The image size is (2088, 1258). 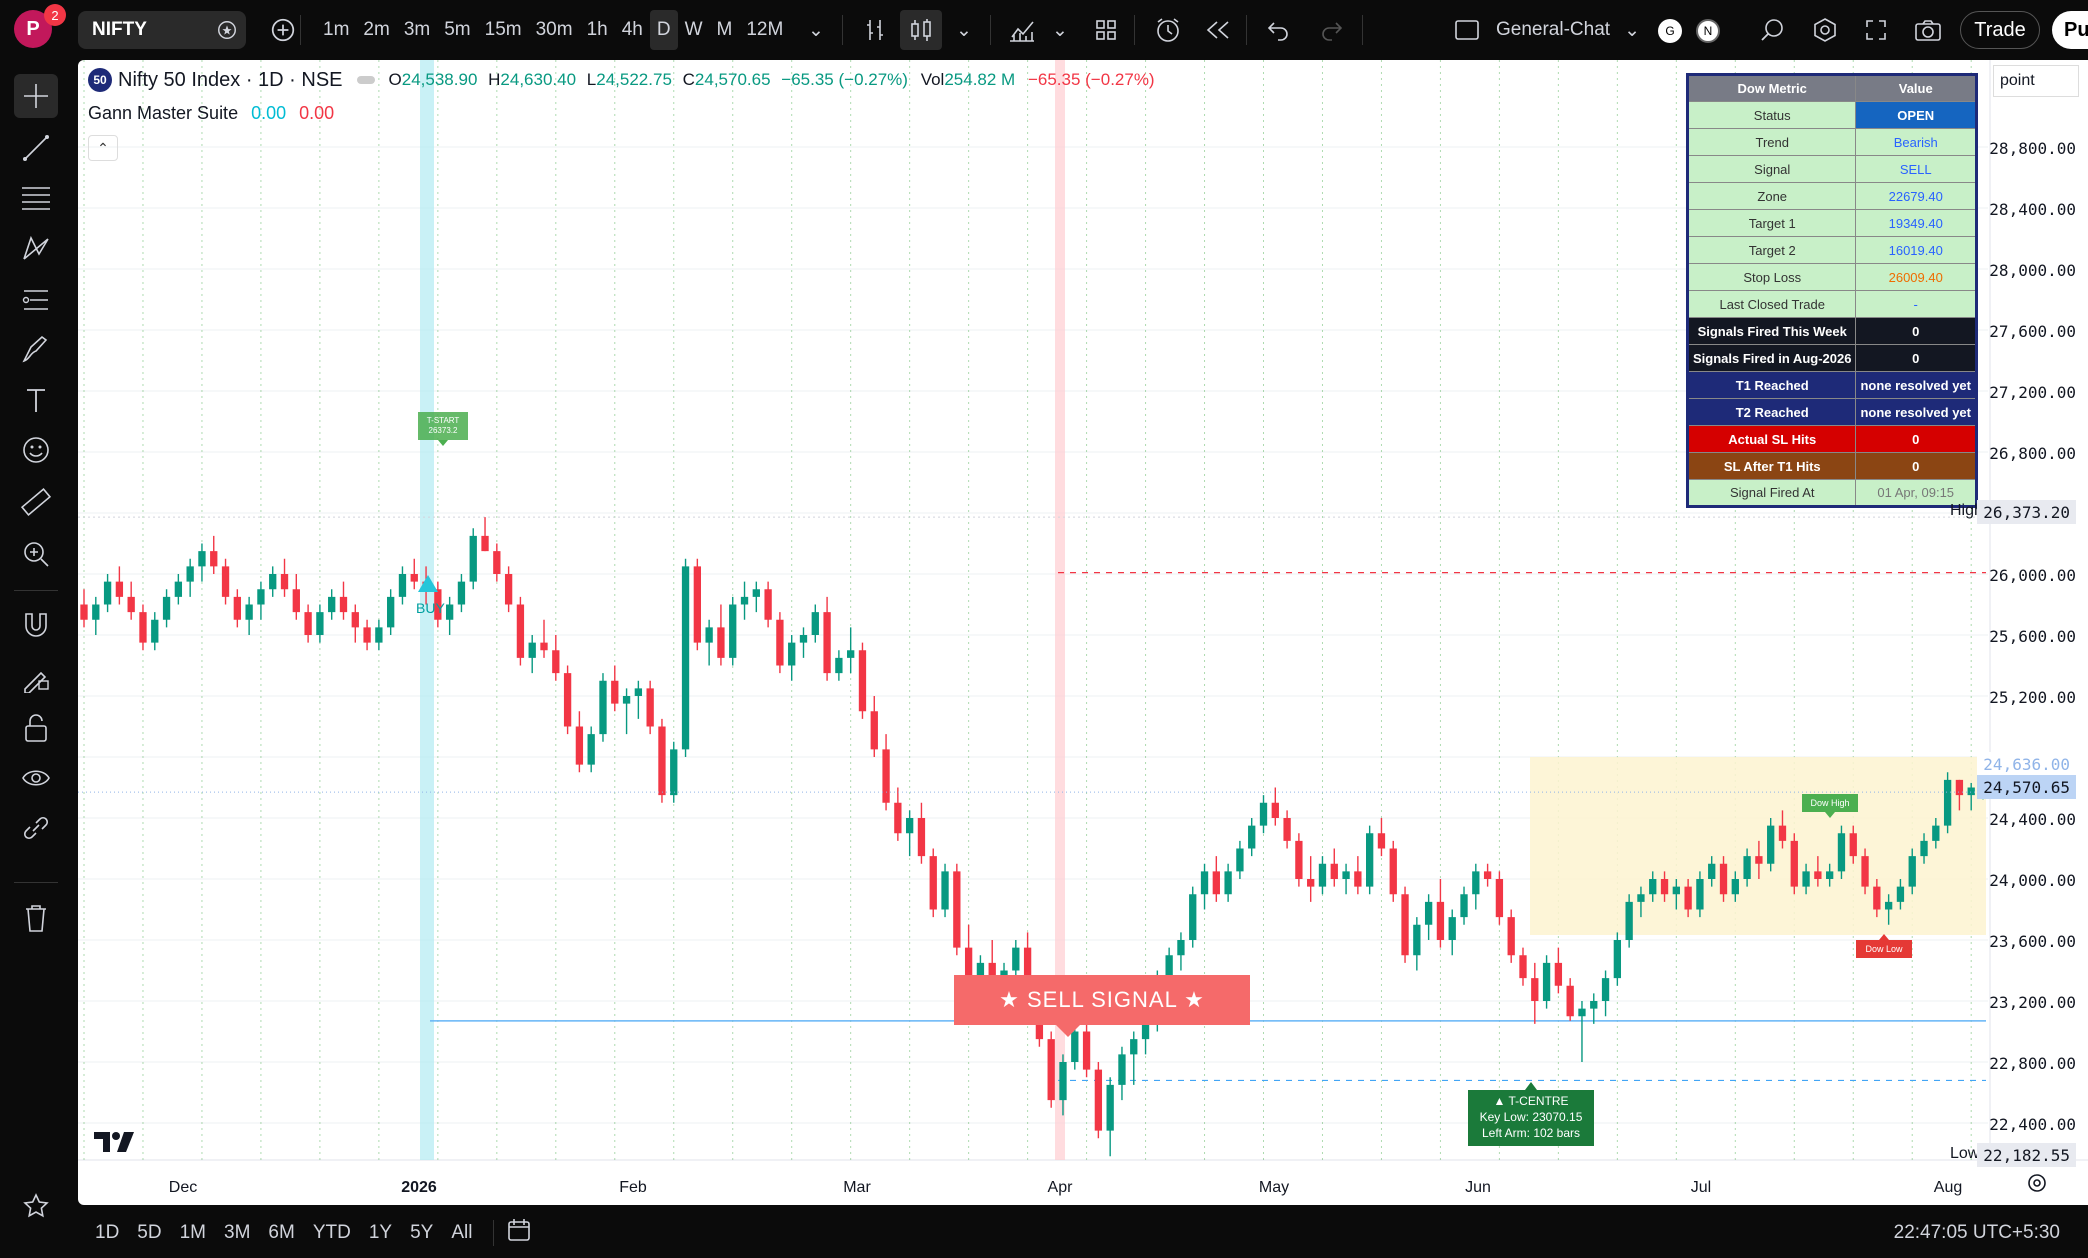 I want to click on range-1m: 1M, so click(x=192, y=1232).